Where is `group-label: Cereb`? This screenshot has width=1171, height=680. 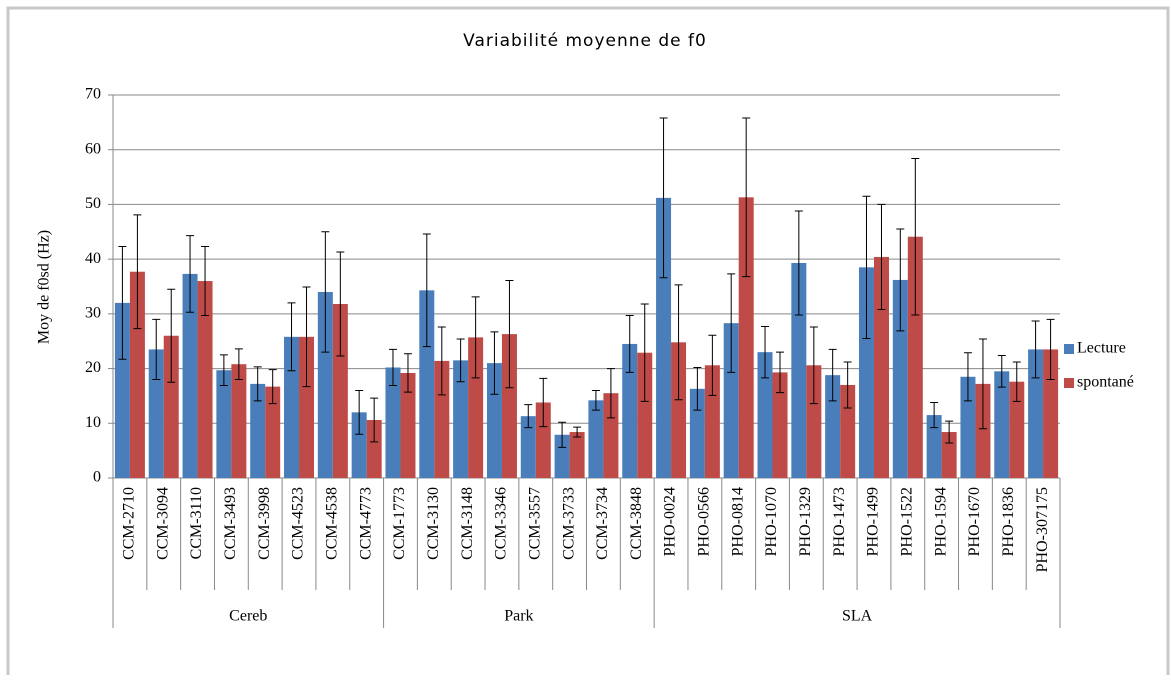 group-label: Cereb is located at coordinates (248, 616).